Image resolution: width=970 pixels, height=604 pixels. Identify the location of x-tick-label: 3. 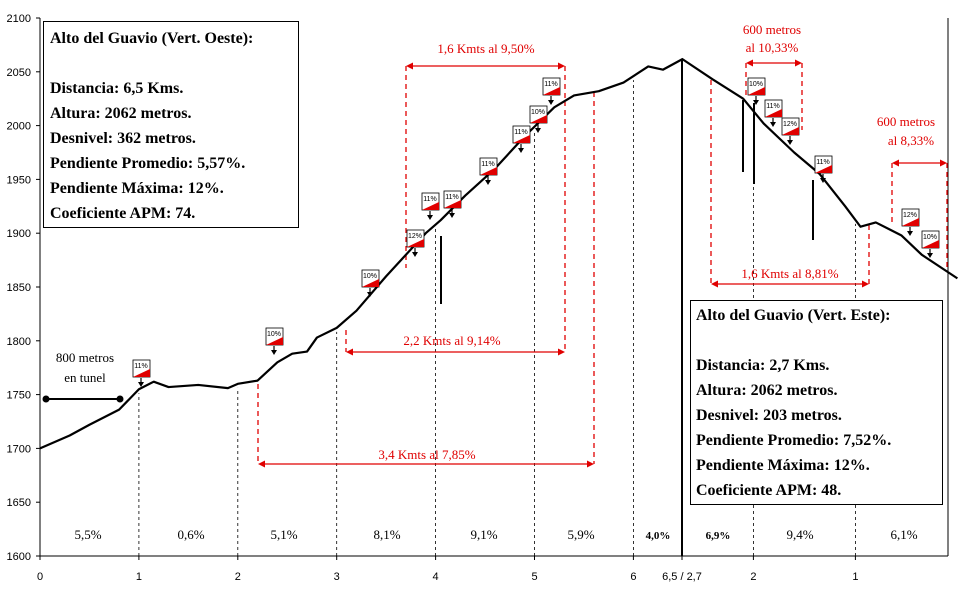
(337, 577).